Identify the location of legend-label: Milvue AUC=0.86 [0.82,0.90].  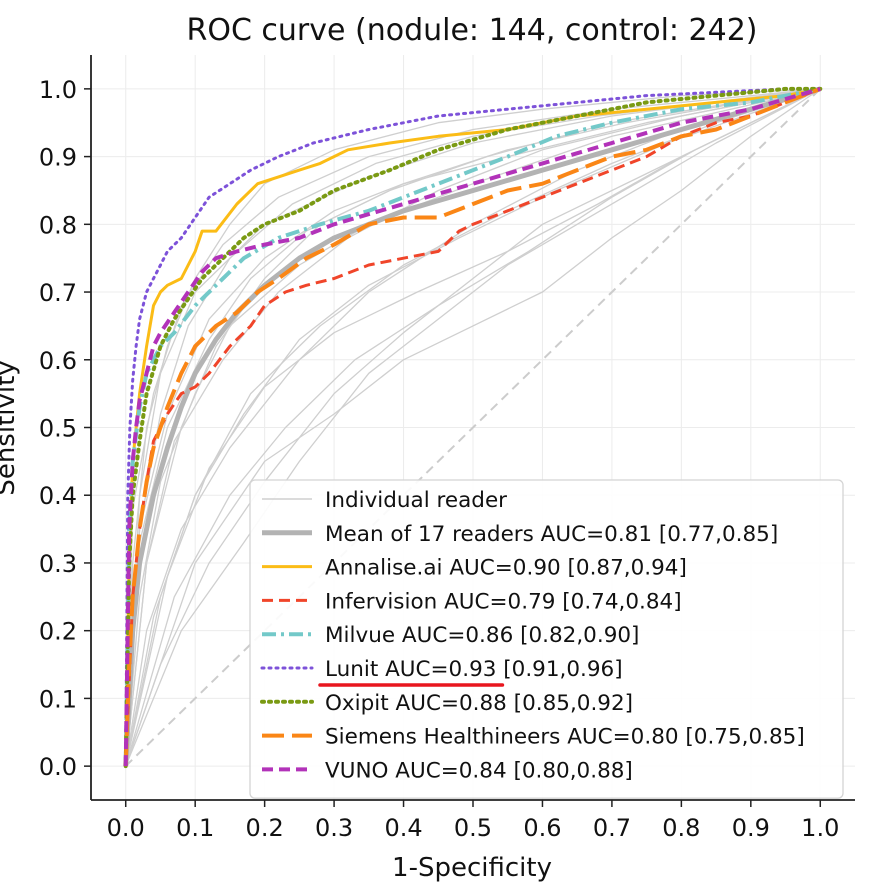
(482, 635).